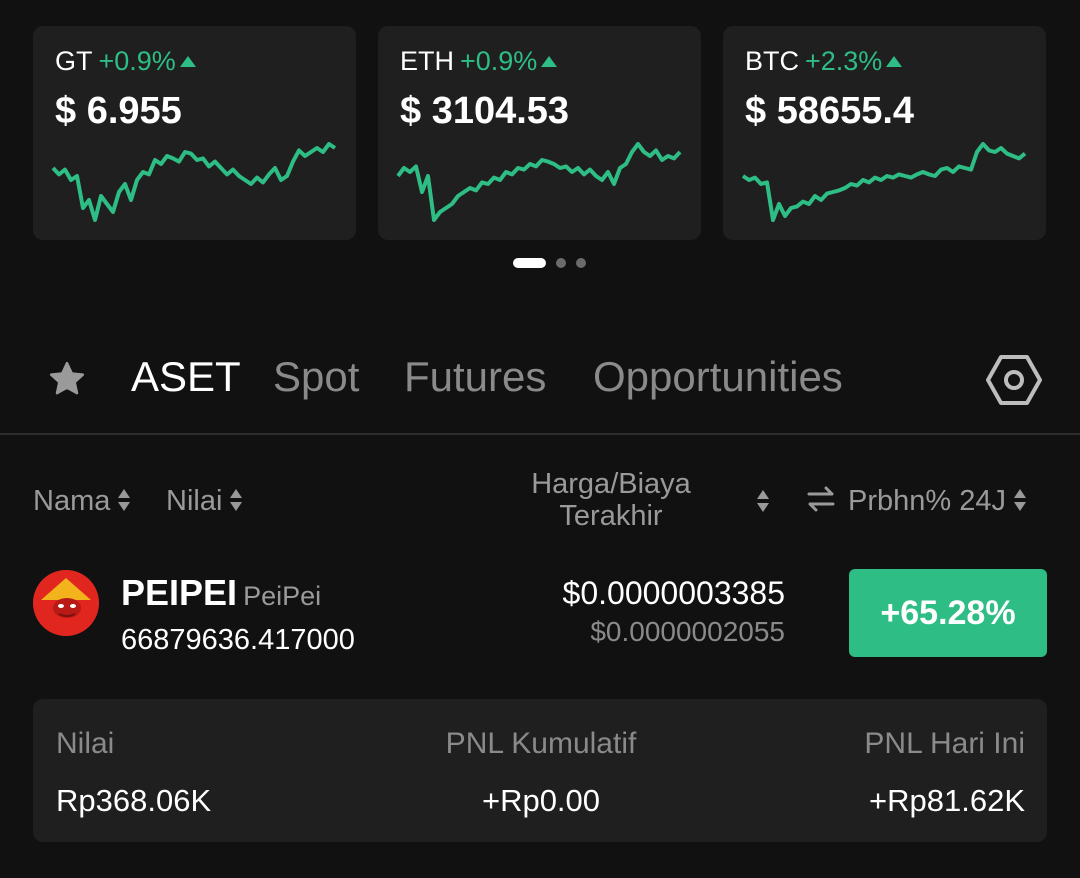  What do you see at coordinates (74, 61) in the screenshot?
I see `ticker-symbol: GT` at bounding box center [74, 61].